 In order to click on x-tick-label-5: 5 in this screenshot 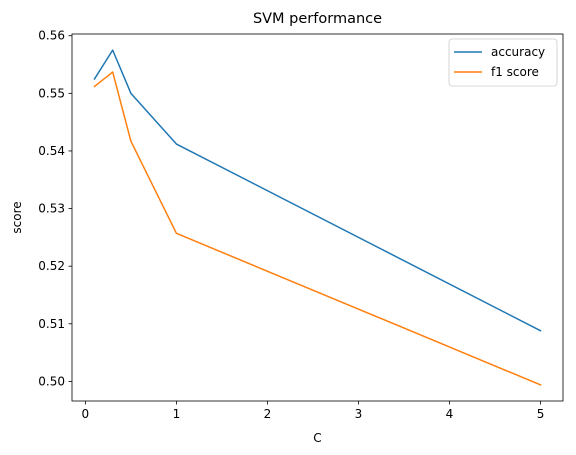, I will do `click(541, 414)`.